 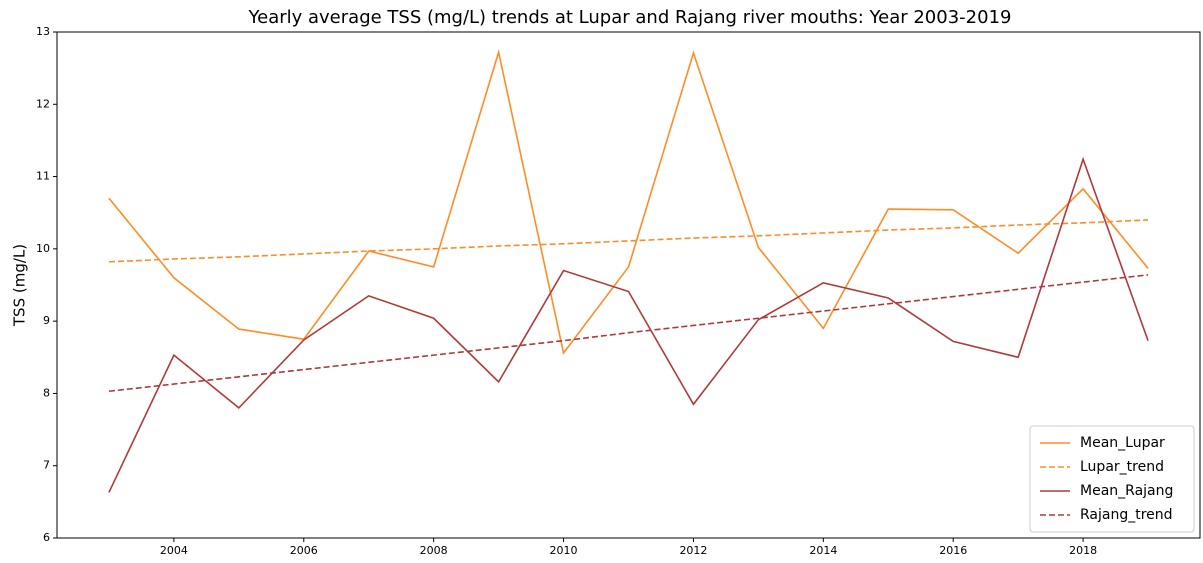 I want to click on legend-label: Mean_Rajang, so click(x=1126, y=491).